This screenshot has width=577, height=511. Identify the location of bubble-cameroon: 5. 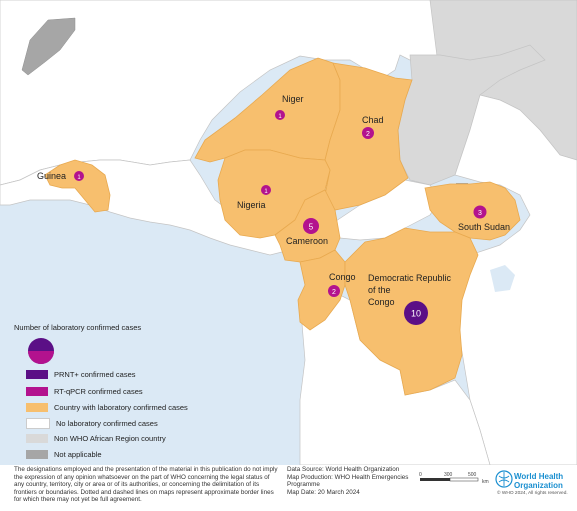
(311, 226).